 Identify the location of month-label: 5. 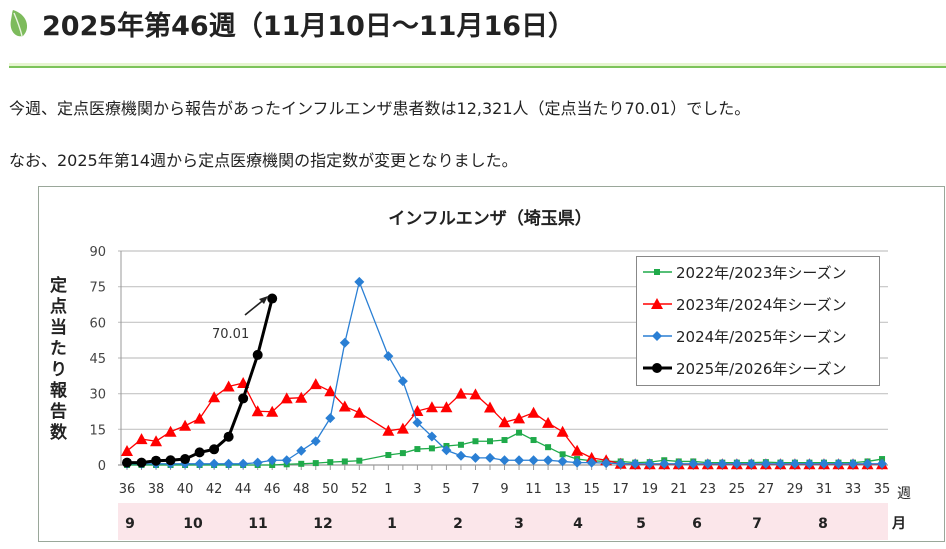
(641, 524).